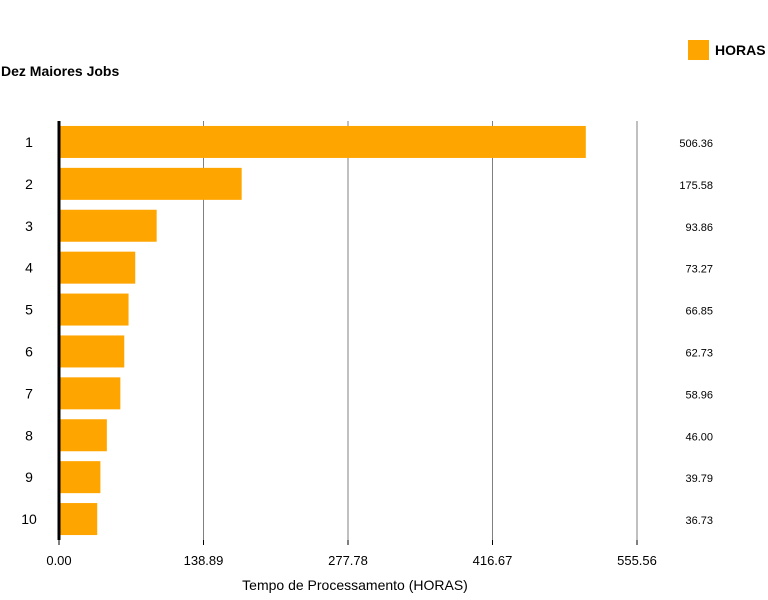 This screenshot has height=600, width=768. I want to click on category-label: 8, so click(29, 435).